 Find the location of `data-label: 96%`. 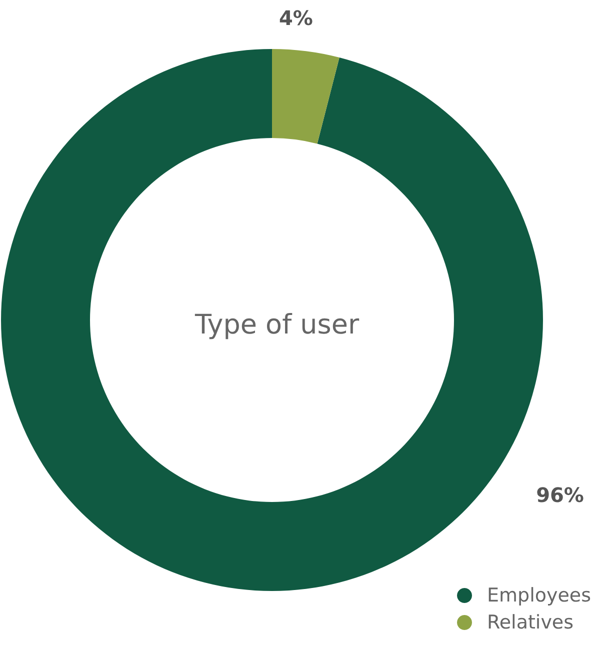

data-label: 96% is located at coordinates (560, 495).